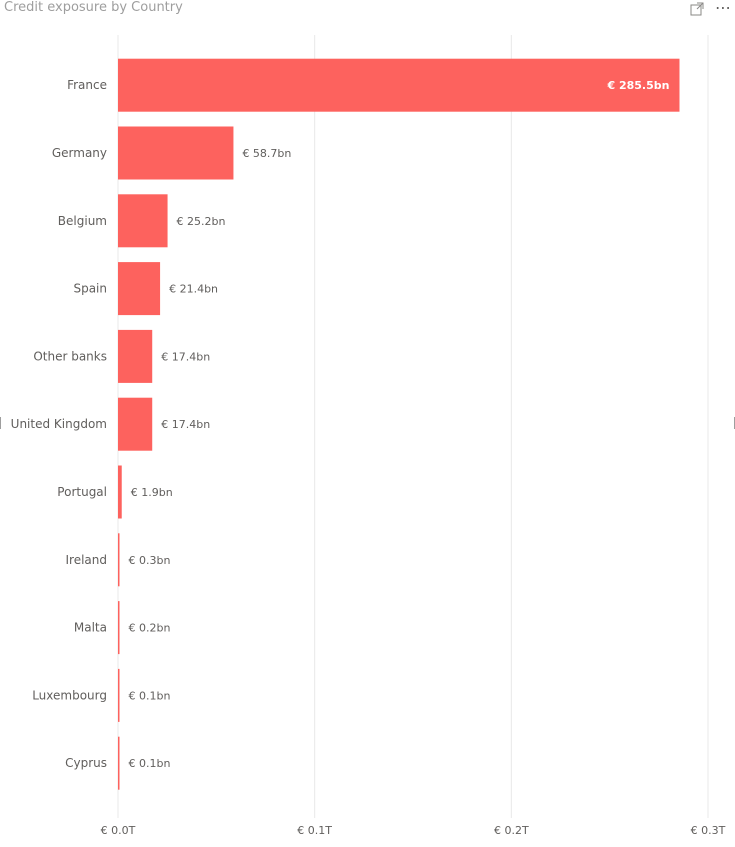  Describe the element at coordinates (150, 560) in the screenshot. I see `data-label: € 0.3bn` at that location.